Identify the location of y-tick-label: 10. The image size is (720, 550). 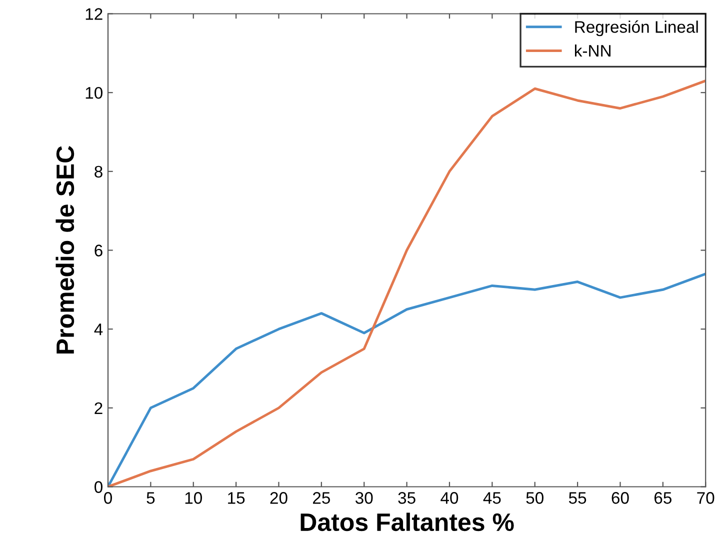
(94, 92).